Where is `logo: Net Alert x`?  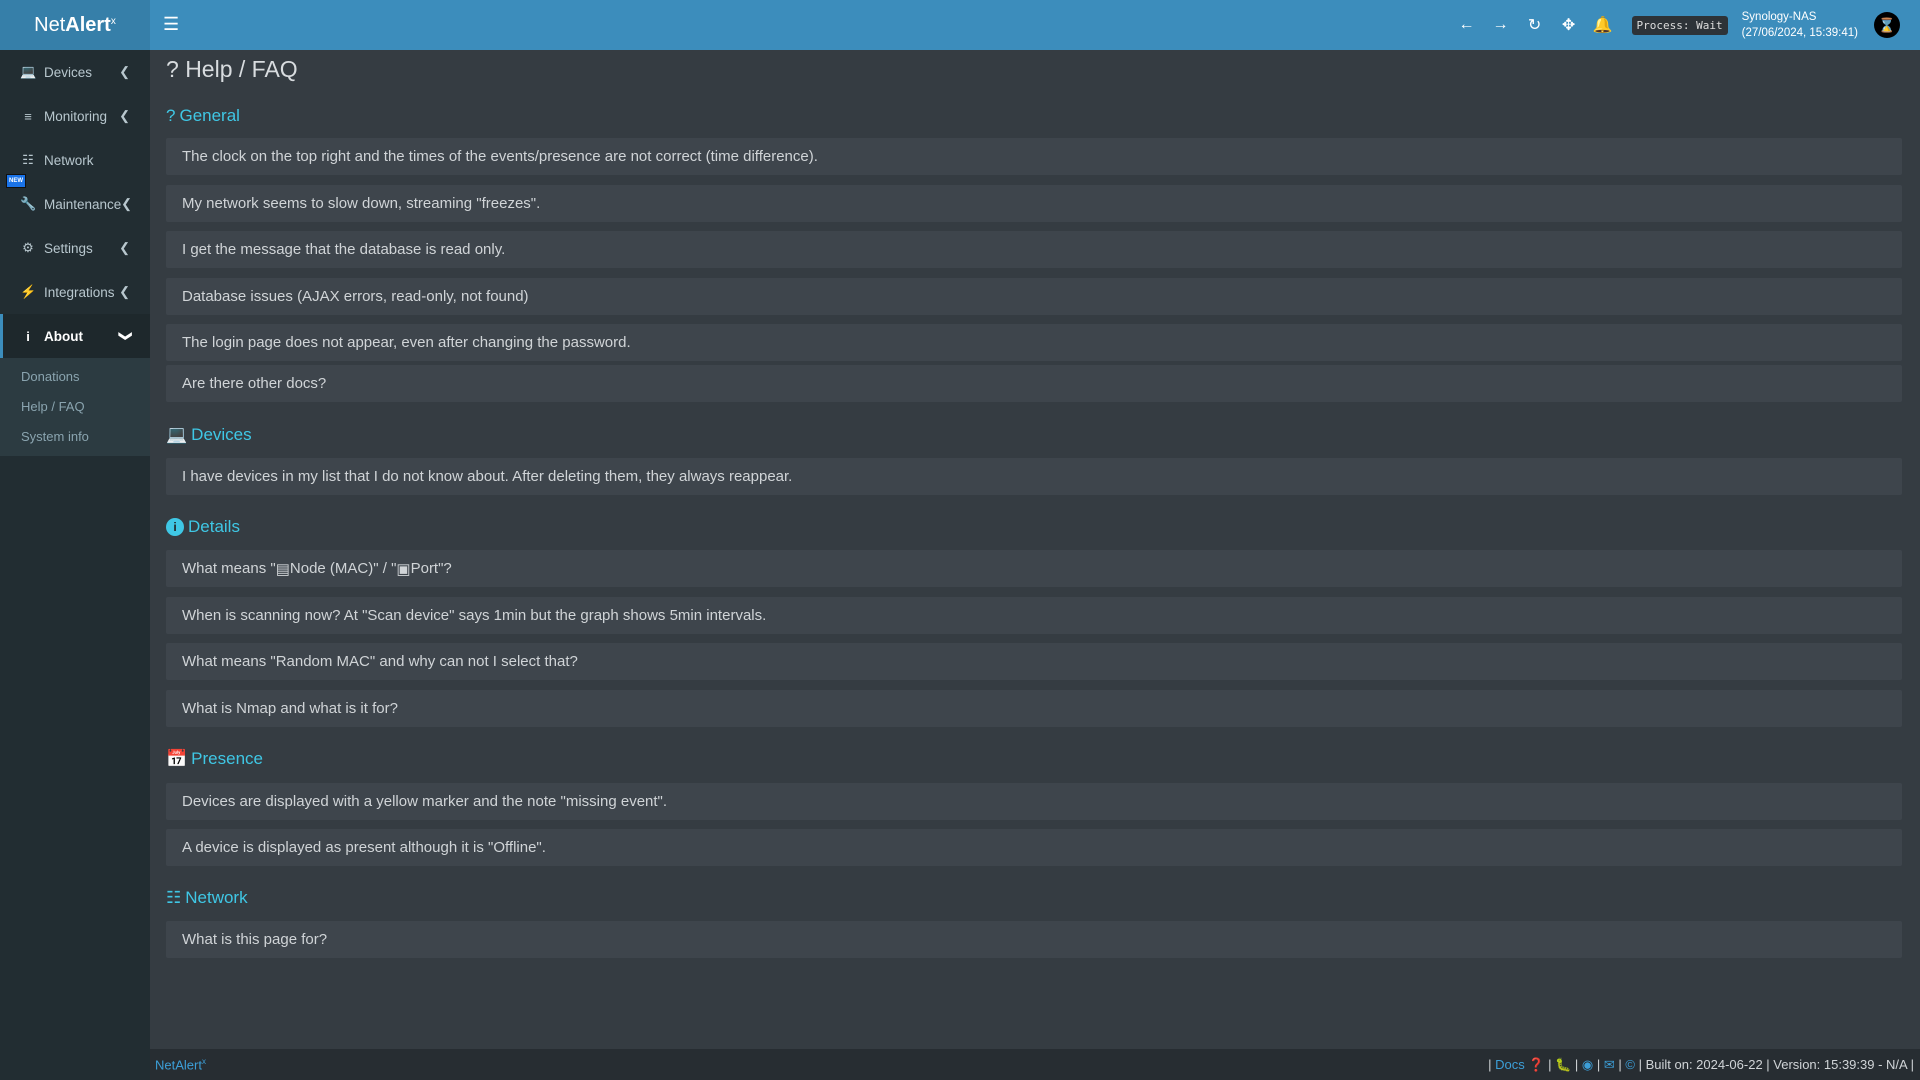 logo: Net Alert x is located at coordinates (75, 25).